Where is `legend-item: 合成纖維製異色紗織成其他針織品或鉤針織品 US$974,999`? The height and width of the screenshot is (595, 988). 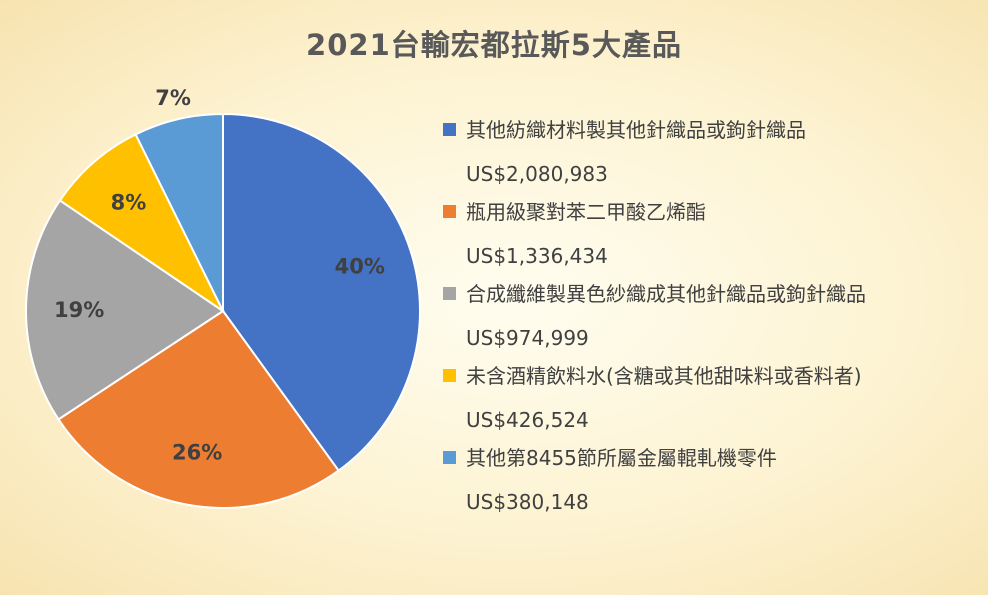 legend-item: 合成纖維製異色紗織成其他針織品或鉤針織品 US$974,999 is located at coordinates (713, 315).